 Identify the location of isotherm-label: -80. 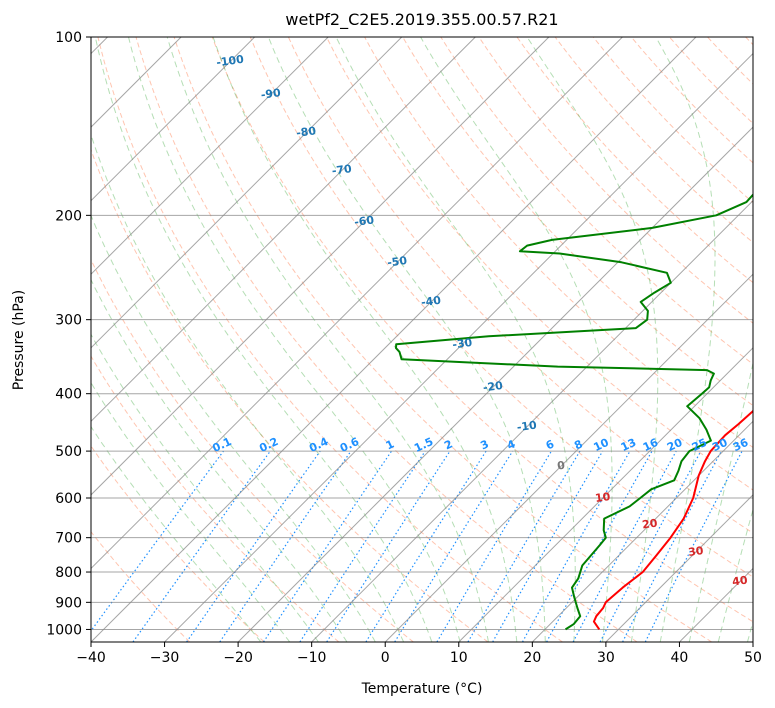
(306, 132).